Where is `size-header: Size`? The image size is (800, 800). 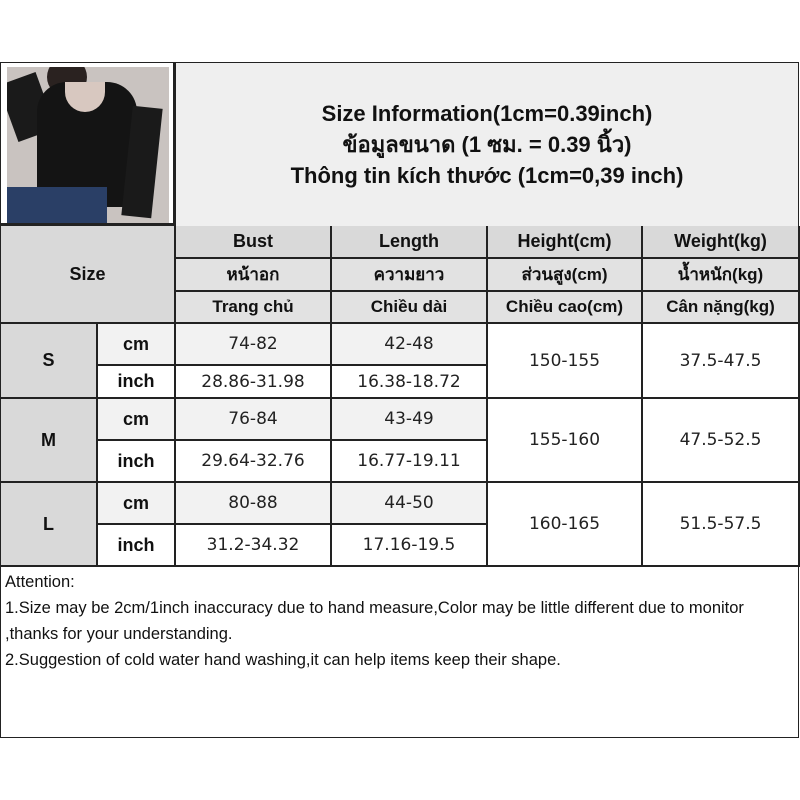
size-header: Size is located at coordinates (88, 275).